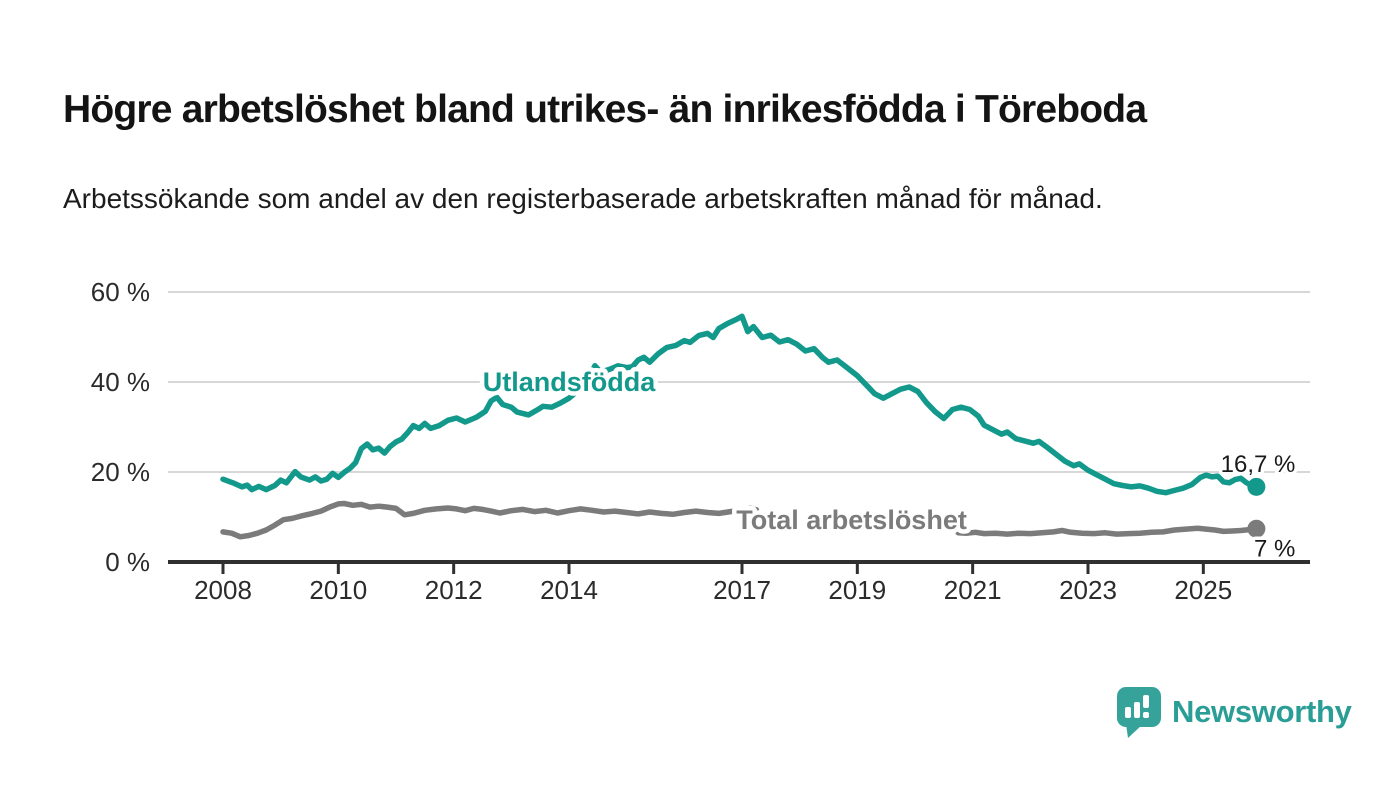 The image size is (1400, 794). Describe the element at coordinates (973, 590) in the screenshot. I see `x-axis-label-2021: 2021` at that location.